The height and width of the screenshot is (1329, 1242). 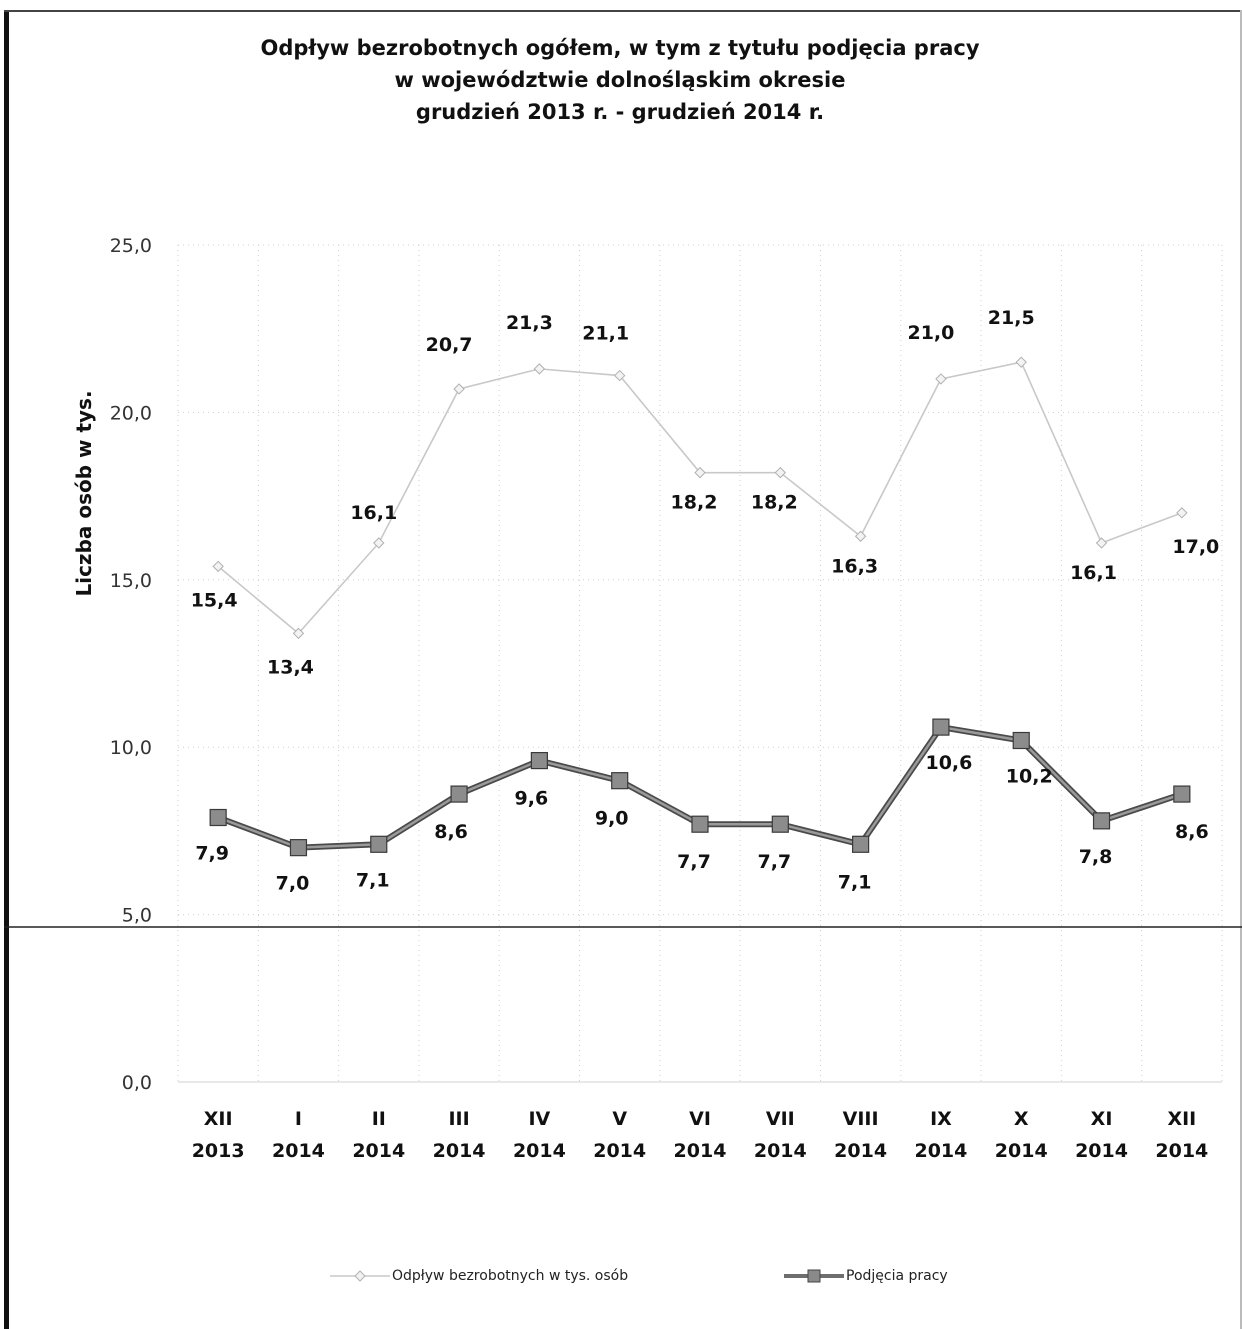 What do you see at coordinates (1029, 777) in the screenshot?
I see `data-label-podjecia: 10,2` at bounding box center [1029, 777].